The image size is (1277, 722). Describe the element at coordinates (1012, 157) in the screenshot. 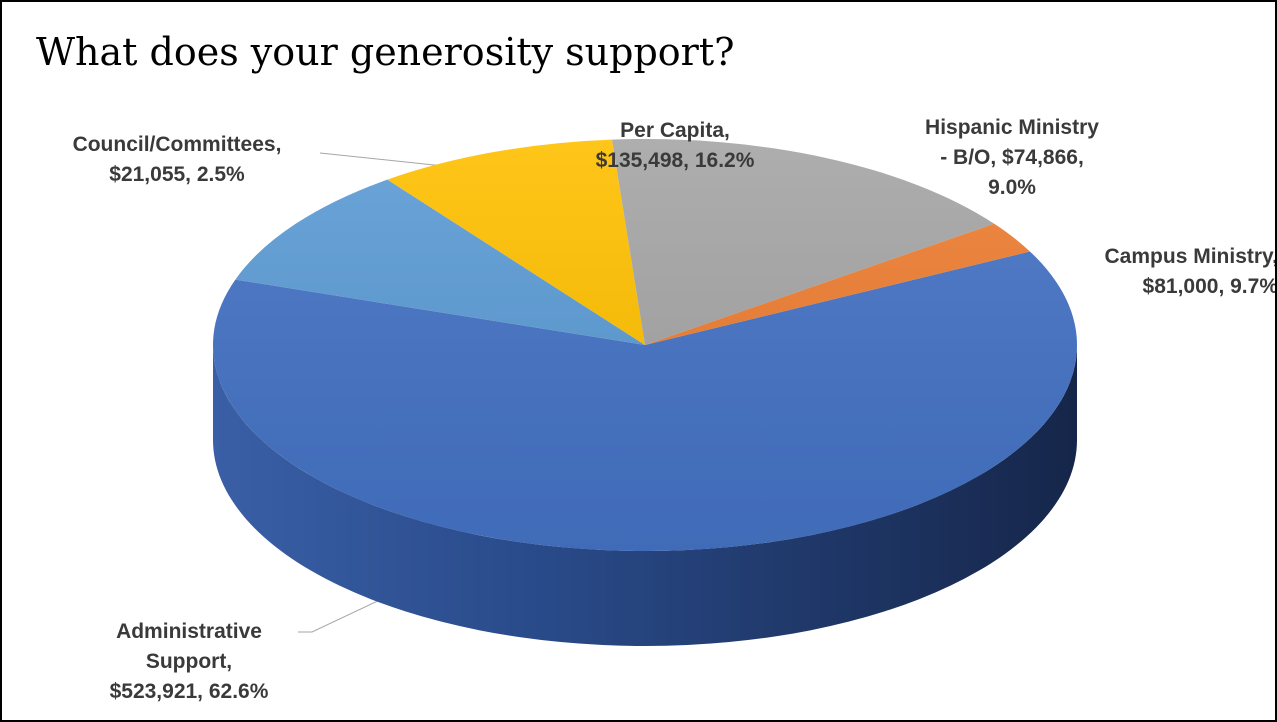

I see `label-hispanic-ministry: Hispanic Ministry - B/O, $74,866, 9.0%` at that location.